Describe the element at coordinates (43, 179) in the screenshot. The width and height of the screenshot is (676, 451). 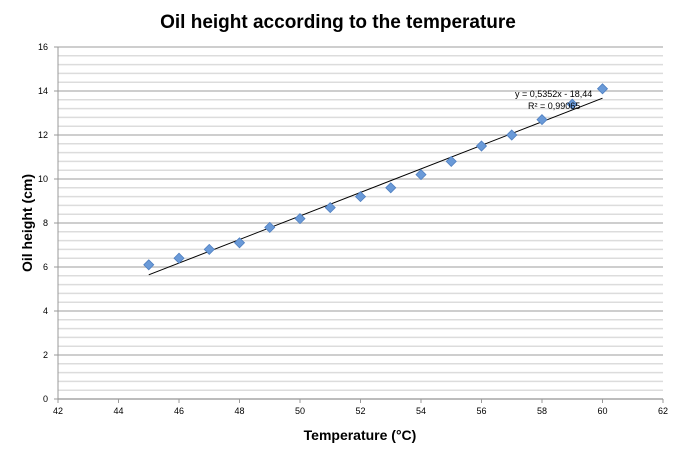
I see `y-tick-label: 10` at that location.